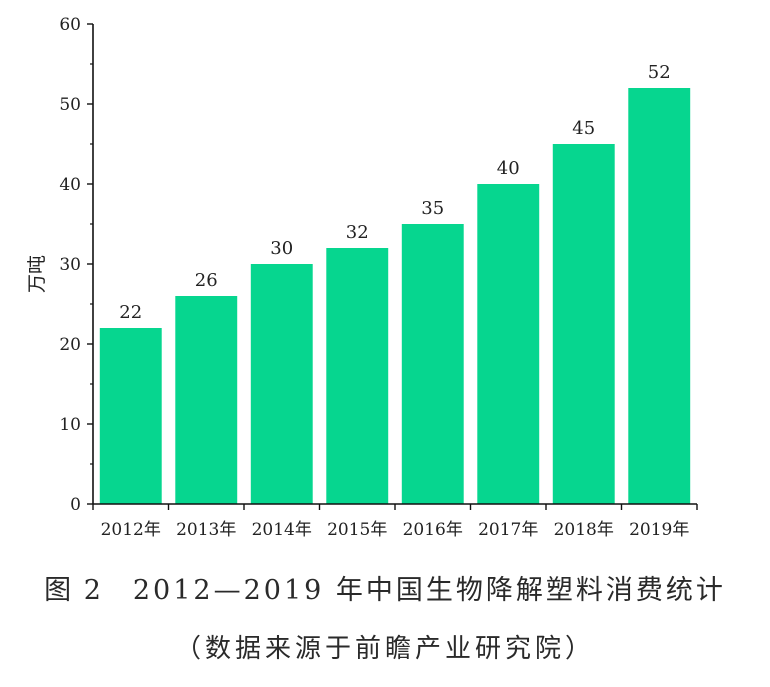 This screenshot has width=770, height=687. I want to click on y-tick-label: 40, so click(70, 185).